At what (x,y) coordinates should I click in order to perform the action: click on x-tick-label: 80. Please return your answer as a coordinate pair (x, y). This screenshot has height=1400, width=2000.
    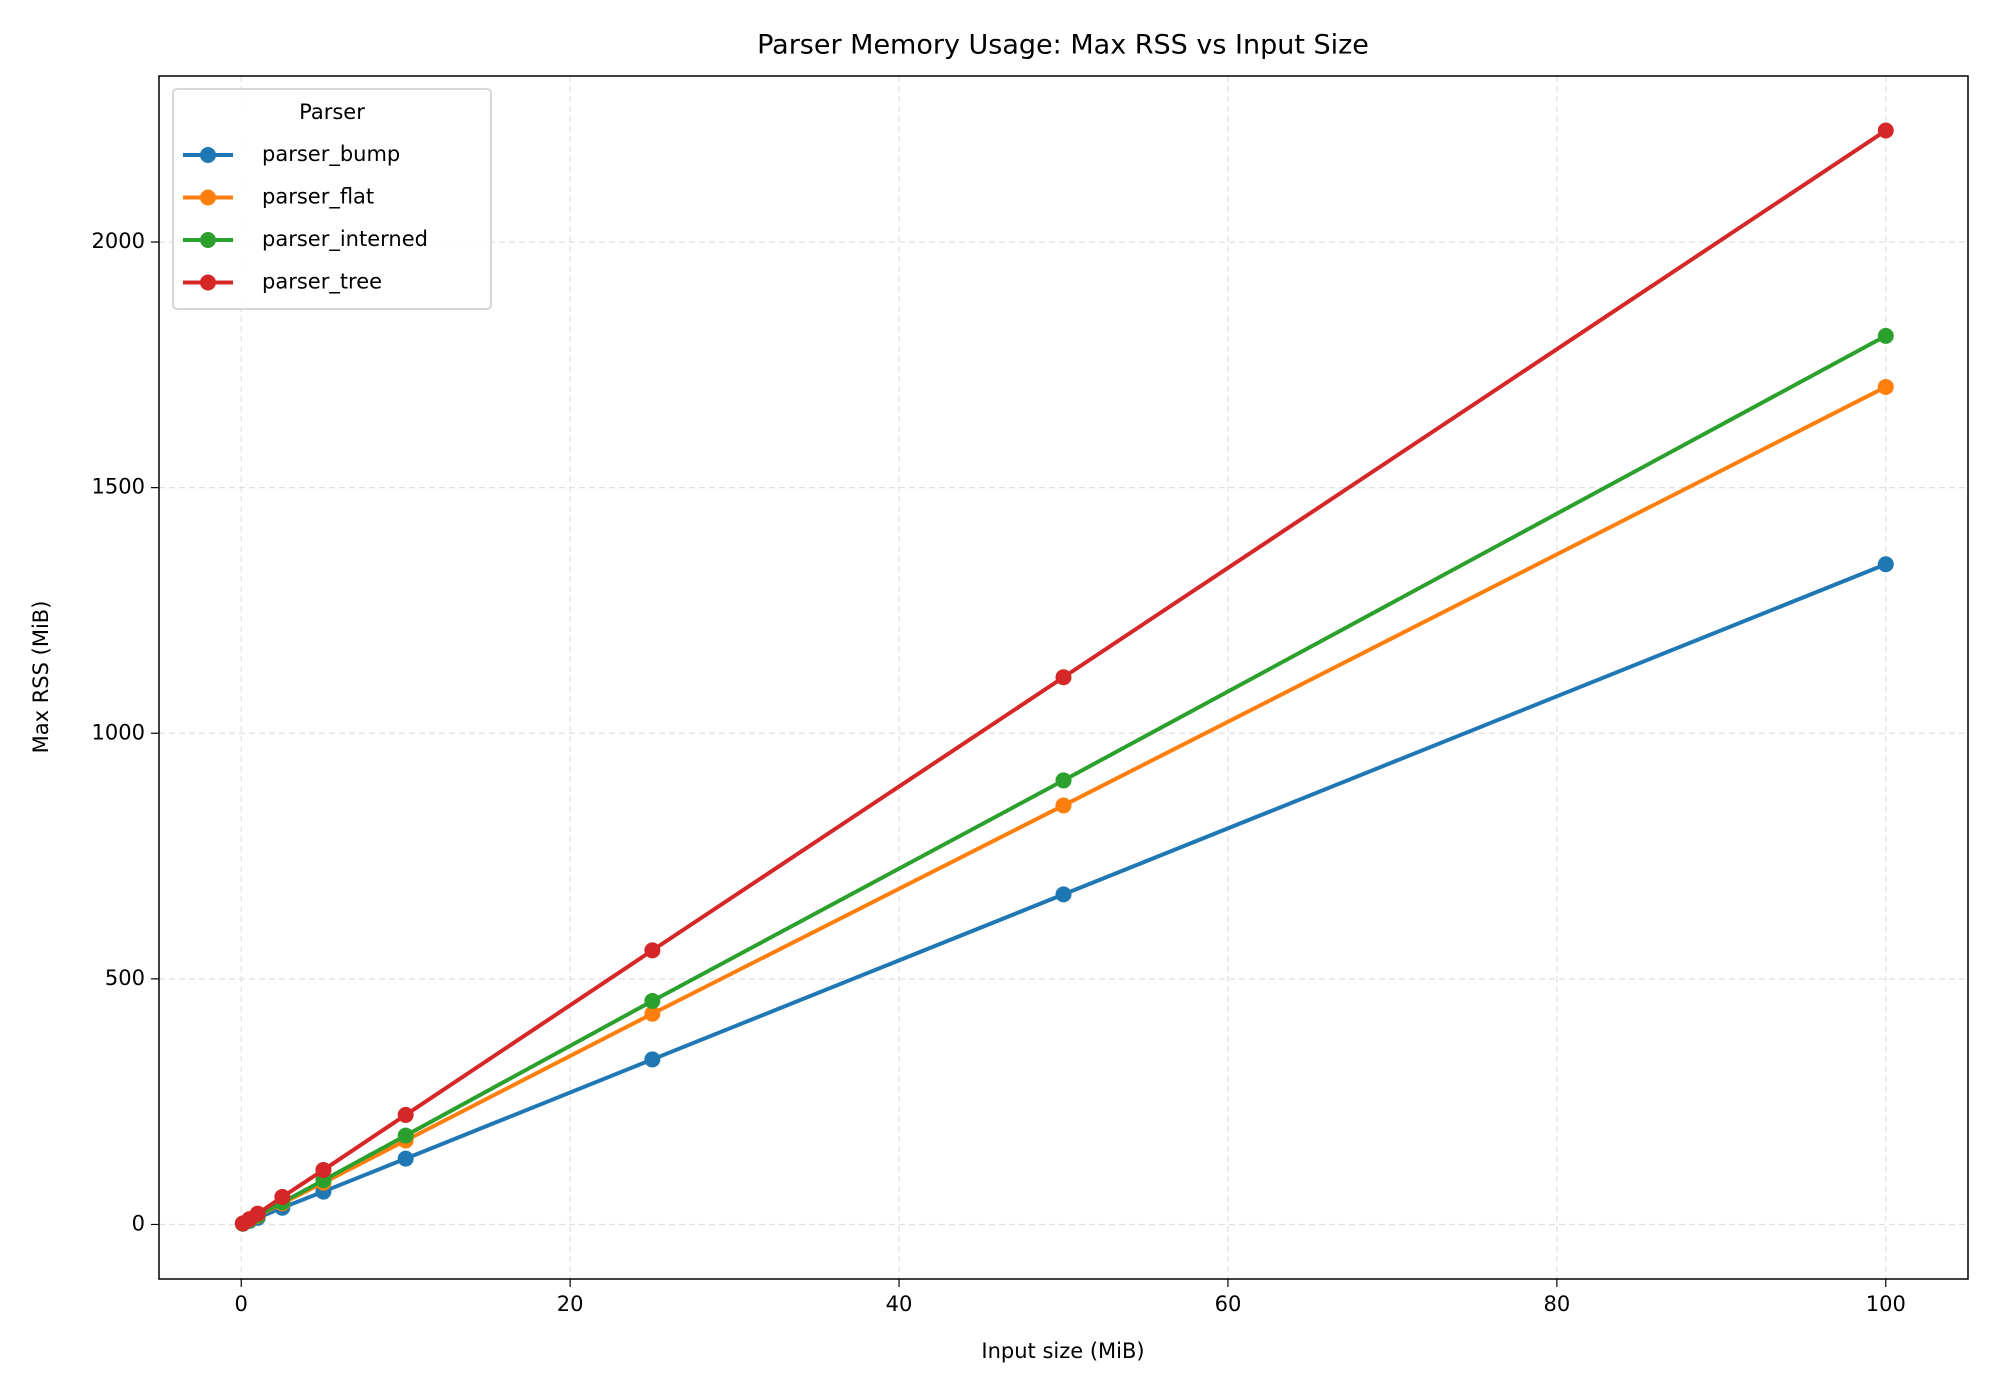
    Looking at the image, I should click on (1556, 1304).